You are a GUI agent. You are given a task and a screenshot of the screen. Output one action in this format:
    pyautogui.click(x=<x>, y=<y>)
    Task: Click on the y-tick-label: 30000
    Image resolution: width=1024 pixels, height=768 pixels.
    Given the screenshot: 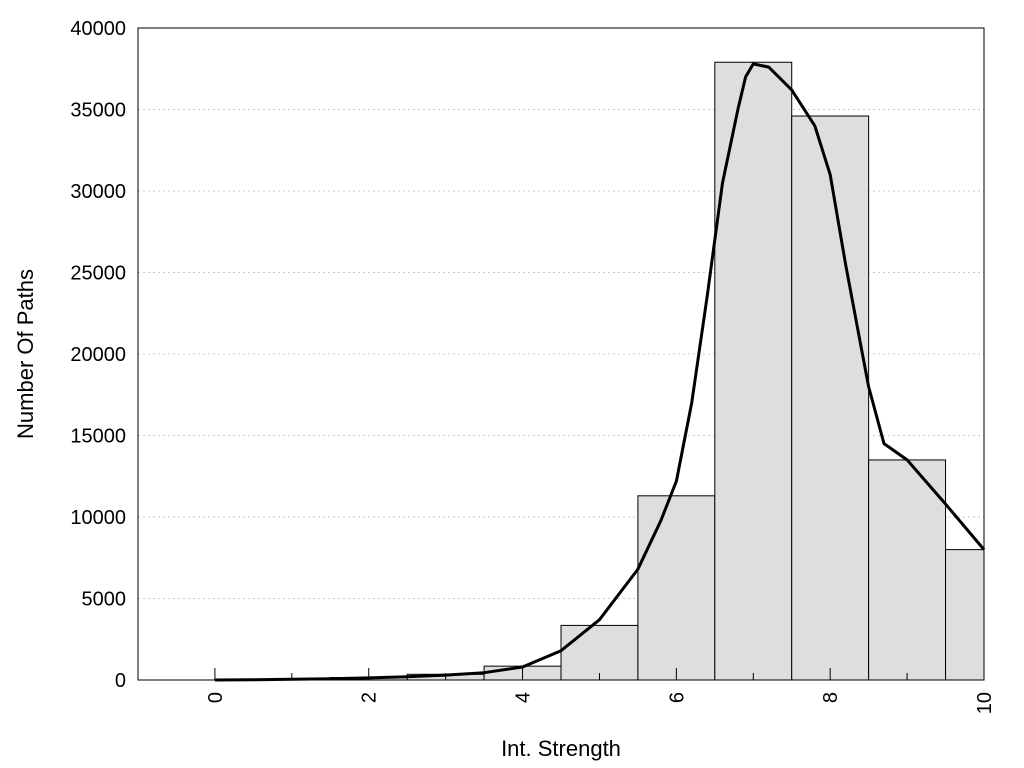 What is the action you would take?
    pyautogui.click(x=98, y=192)
    